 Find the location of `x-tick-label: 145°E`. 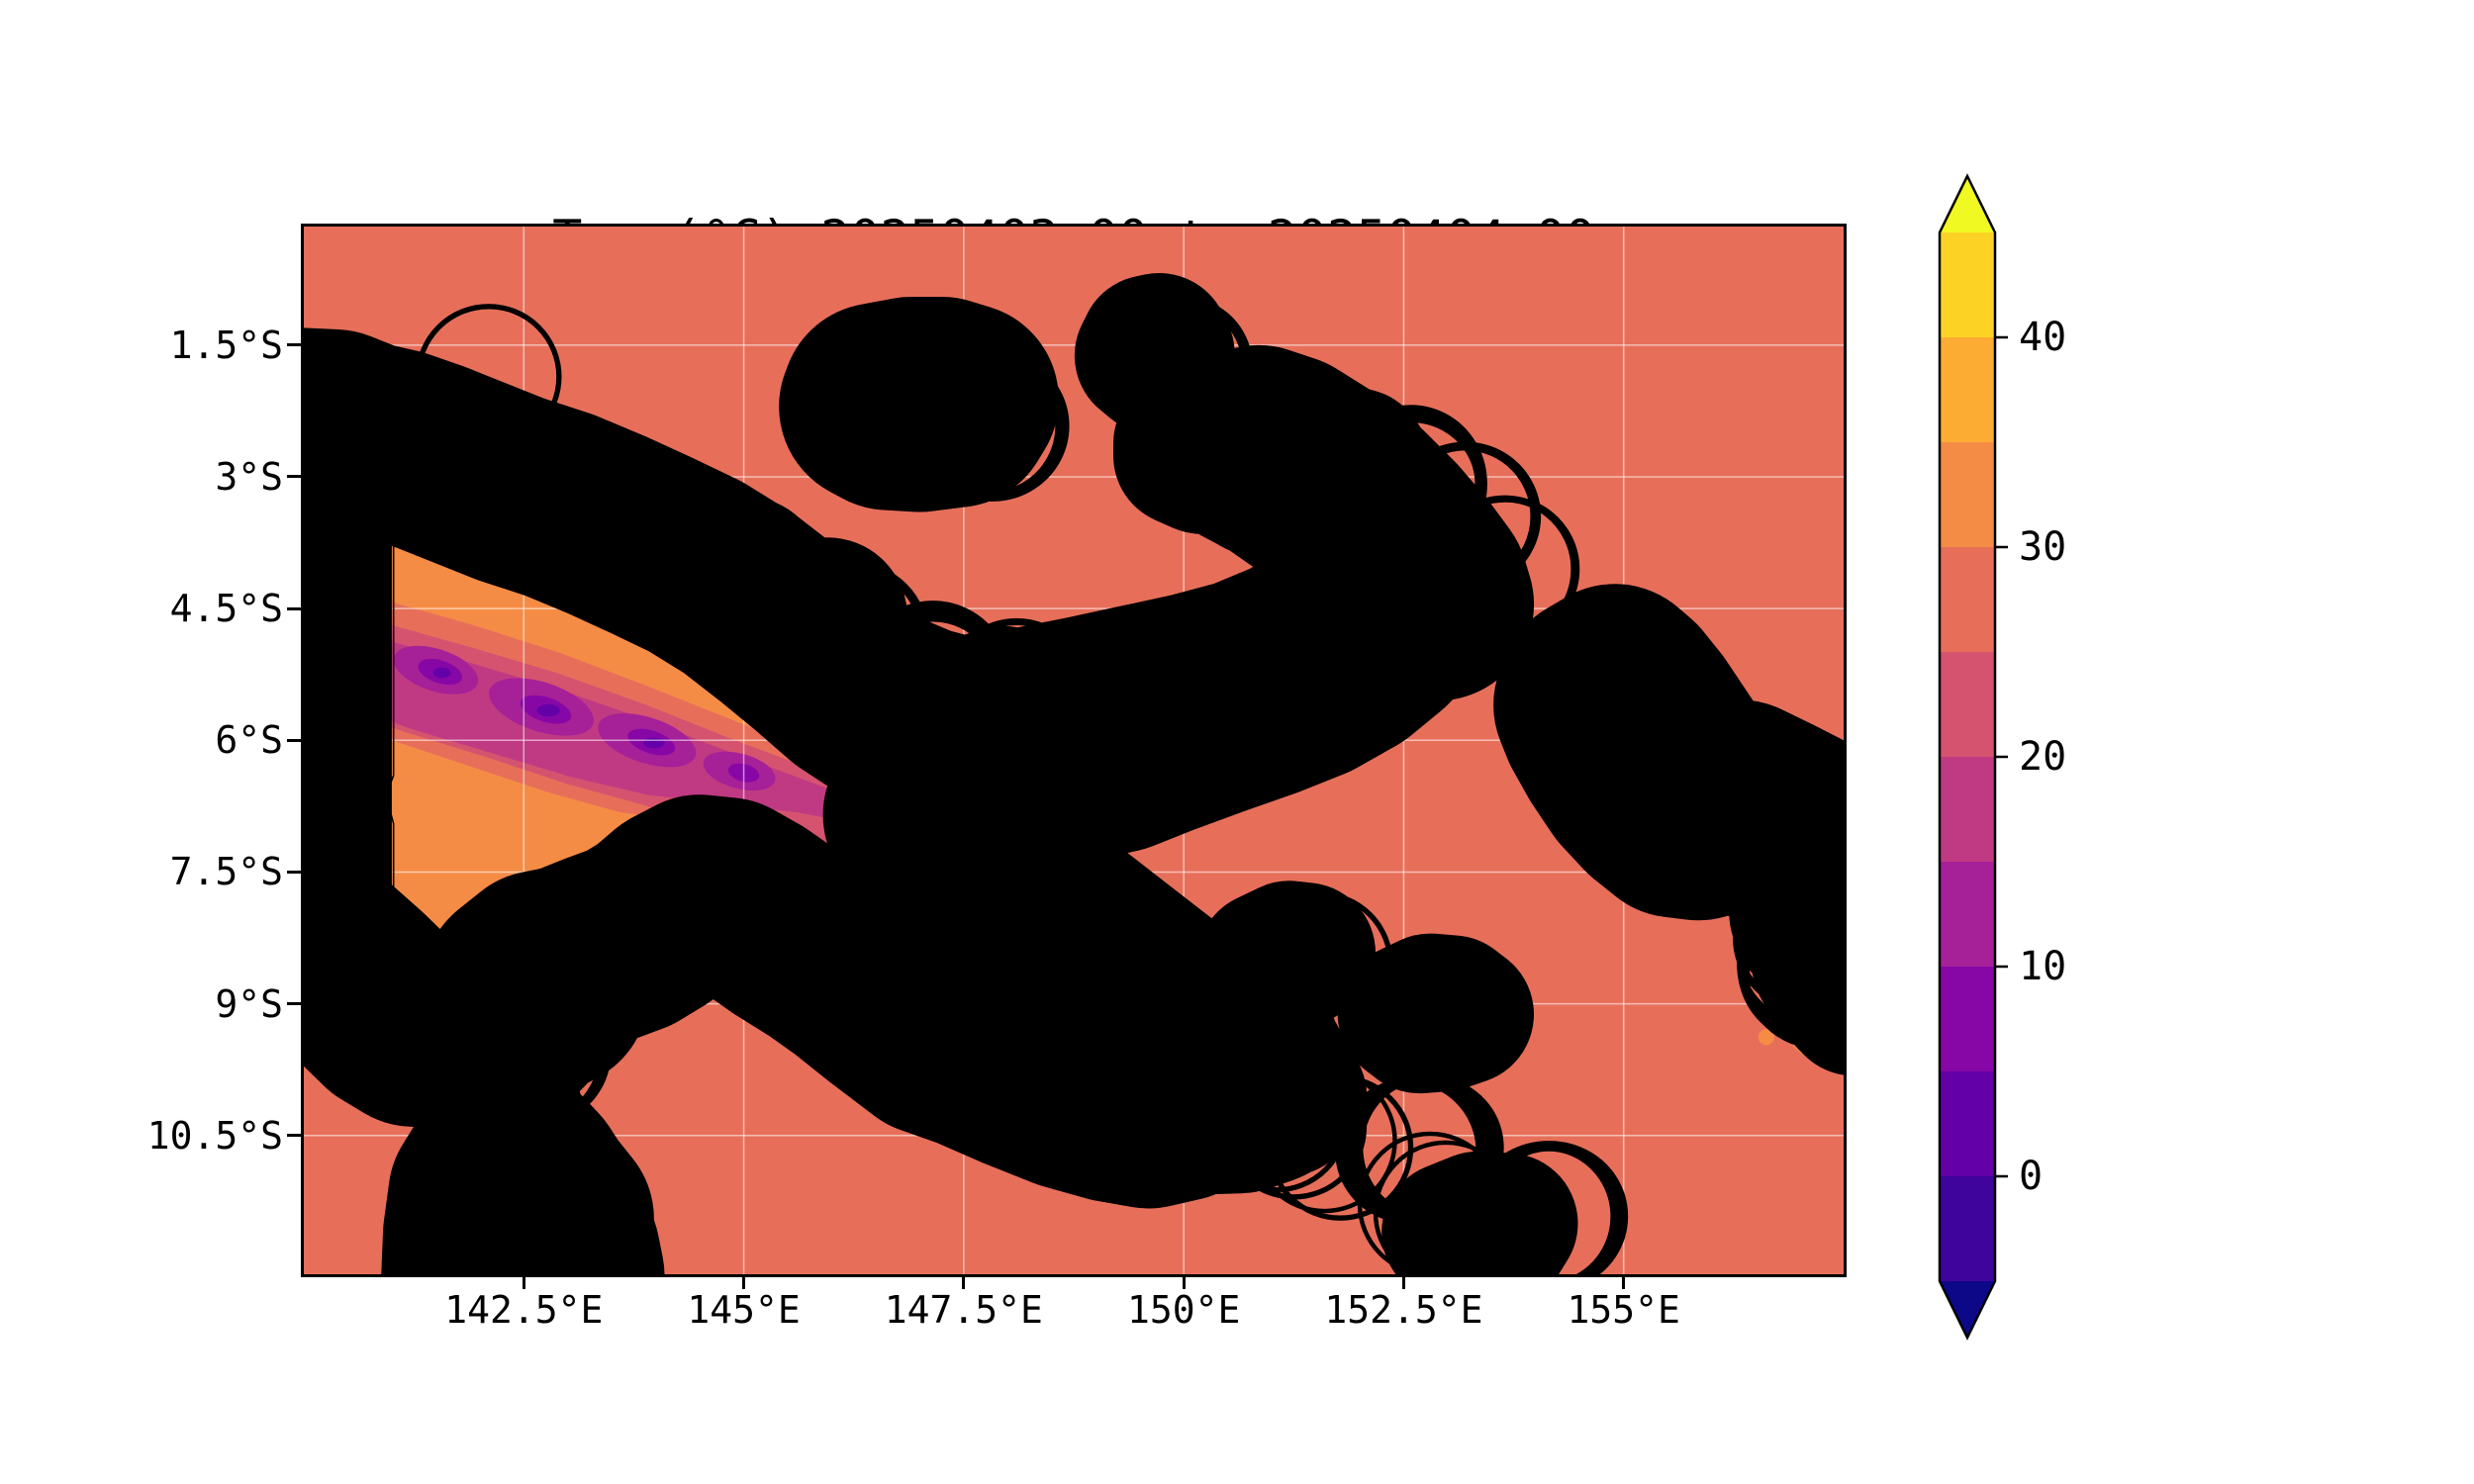

x-tick-label: 145°E is located at coordinates (744, 1310).